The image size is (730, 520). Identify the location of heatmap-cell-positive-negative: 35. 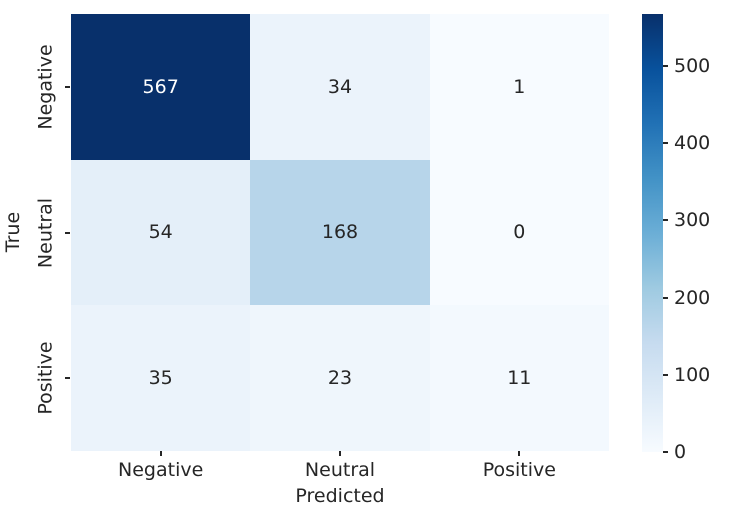
(161, 378).